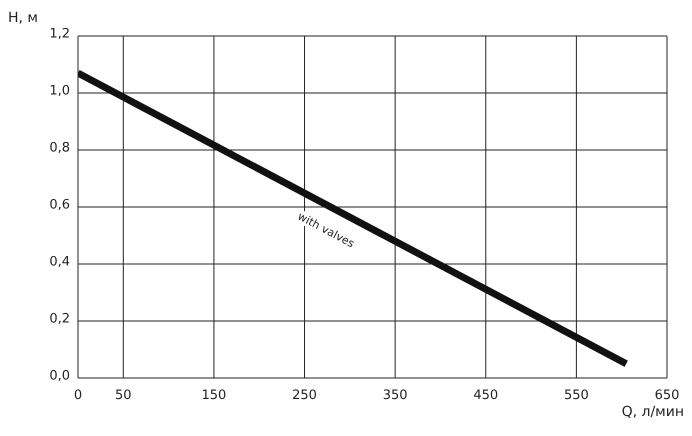 The height and width of the screenshot is (436, 692). What do you see at coordinates (59, 262) in the screenshot?
I see `y-tick-label: 0,4` at bounding box center [59, 262].